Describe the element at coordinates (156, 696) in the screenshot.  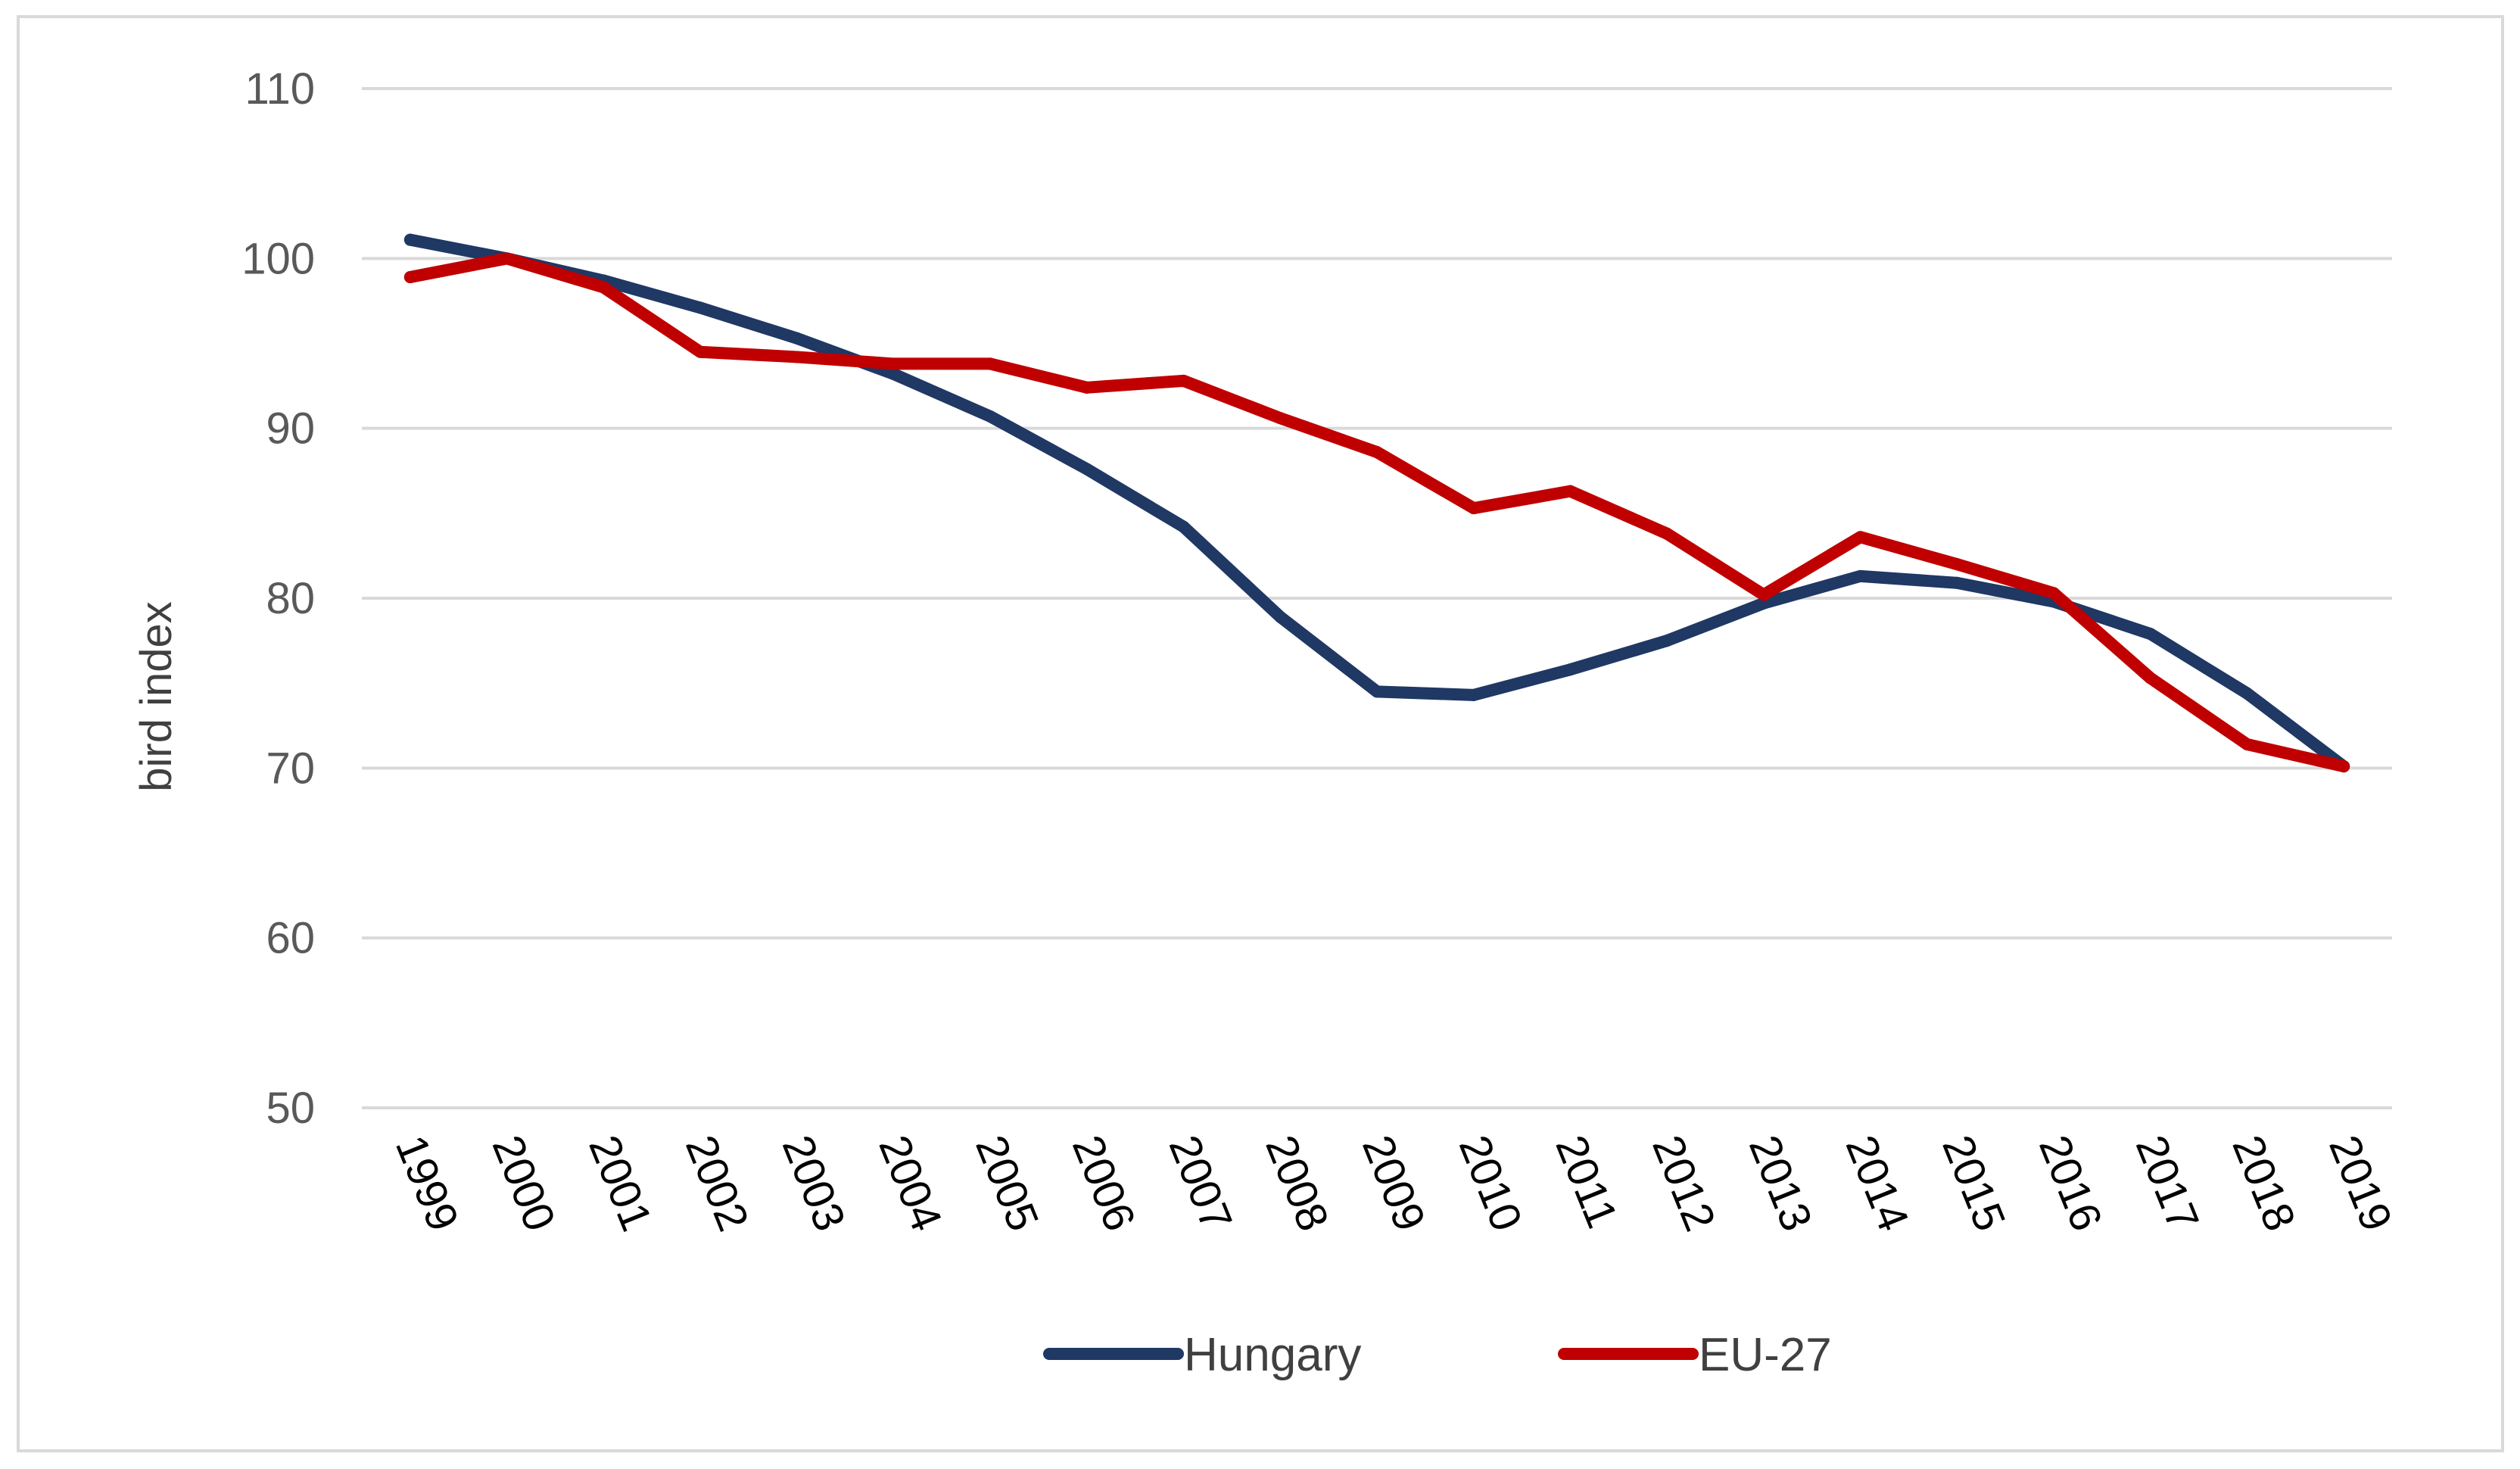
I see `y-axis-title: bird index` at that location.